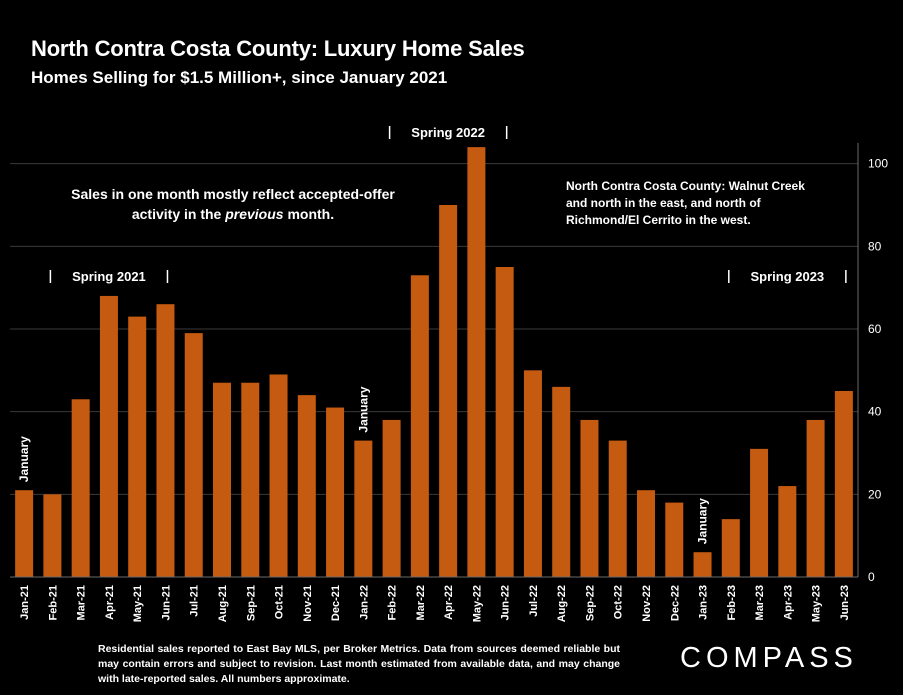  I want to click on x-tick-label: Jan-22, so click(364, 602).